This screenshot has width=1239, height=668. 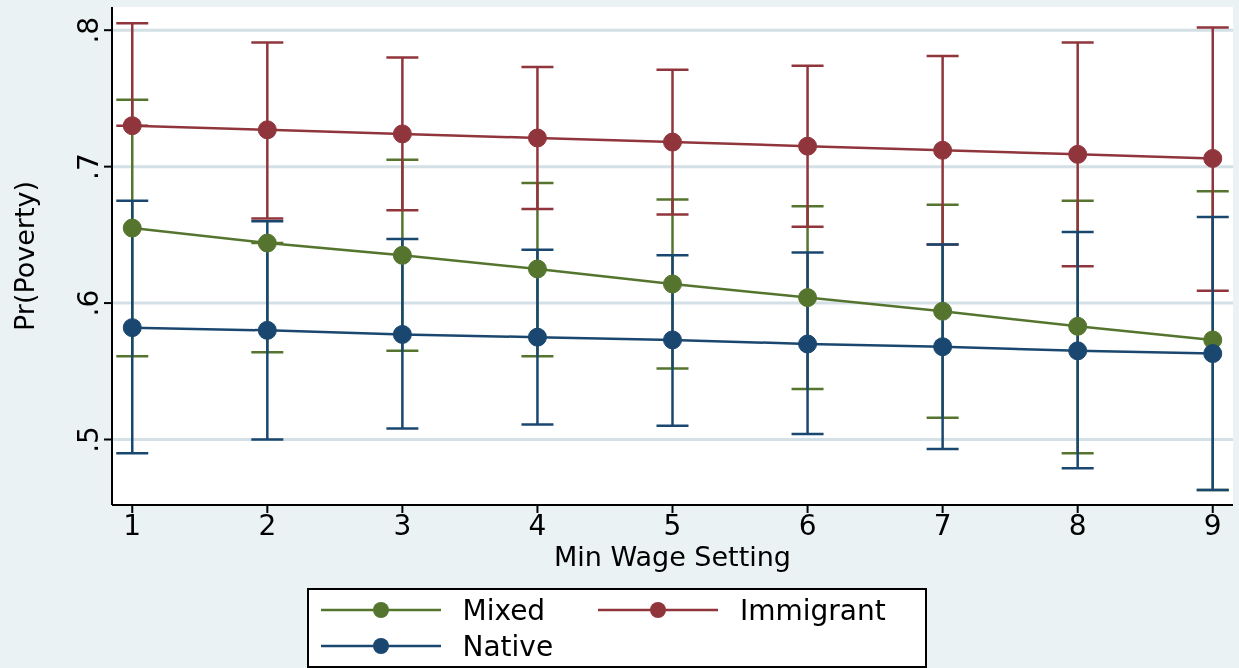 What do you see at coordinates (88, 166) in the screenshot?
I see `y-tick-label: .7` at bounding box center [88, 166].